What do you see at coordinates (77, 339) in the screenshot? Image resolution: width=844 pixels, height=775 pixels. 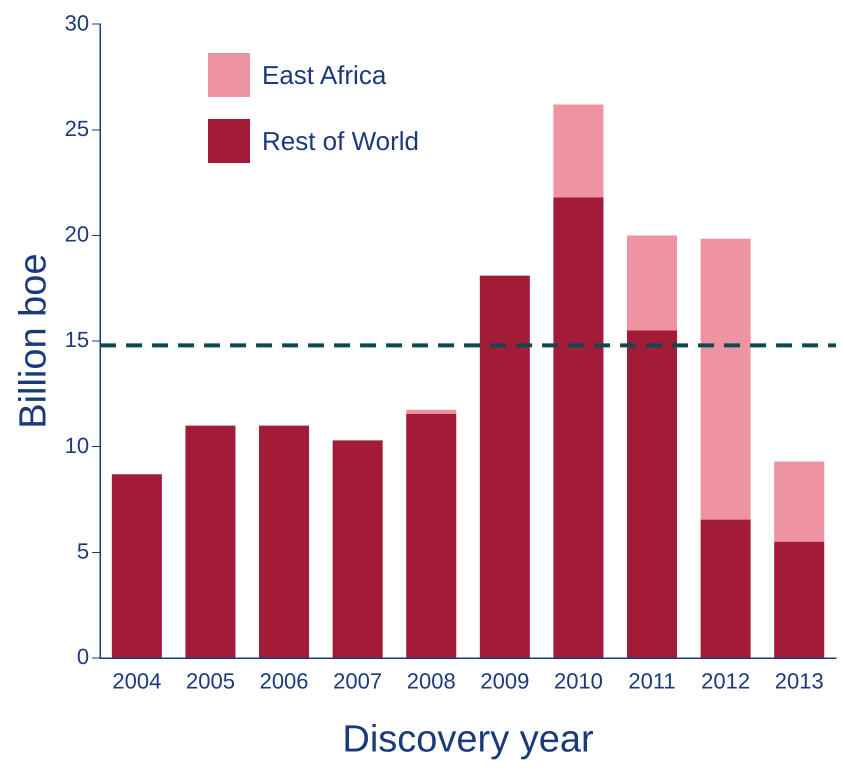 I see `y-tick-label: 15` at bounding box center [77, 339].